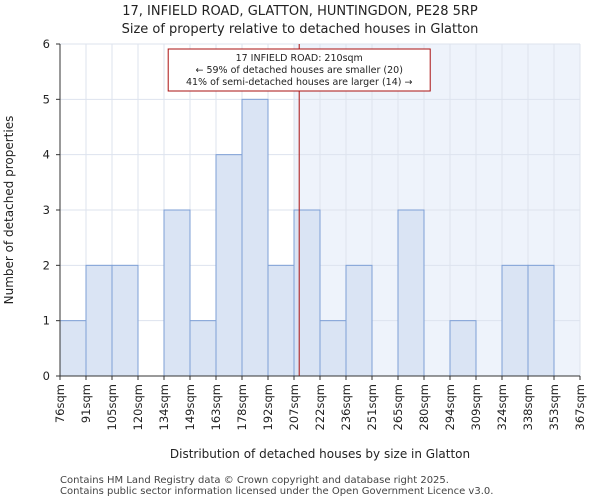 The image size is (600, 500). I want to click on x-tick-label: 236sqm, so click(346, 407).